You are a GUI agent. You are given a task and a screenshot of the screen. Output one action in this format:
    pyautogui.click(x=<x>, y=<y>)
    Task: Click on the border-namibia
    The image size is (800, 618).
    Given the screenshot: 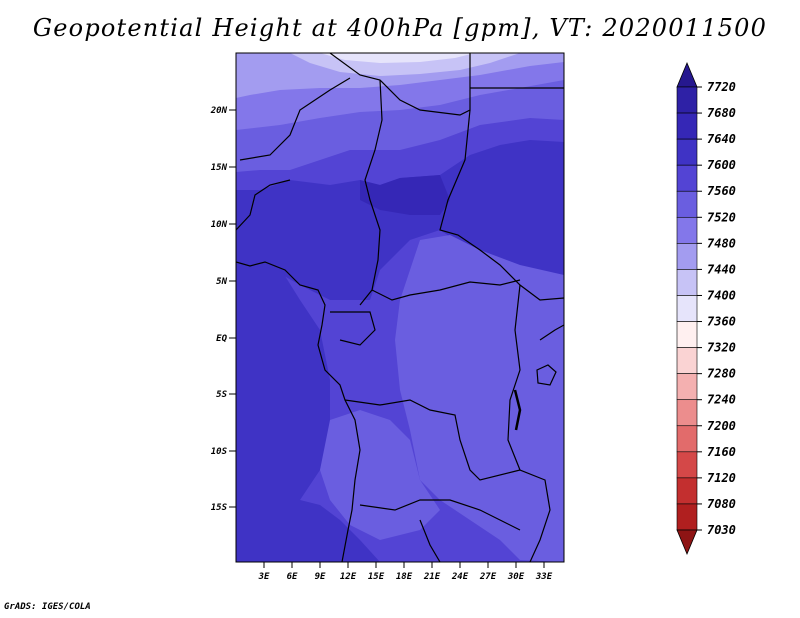 What is the action you would take?
    pyautogui.click(x=440, y=515)
    